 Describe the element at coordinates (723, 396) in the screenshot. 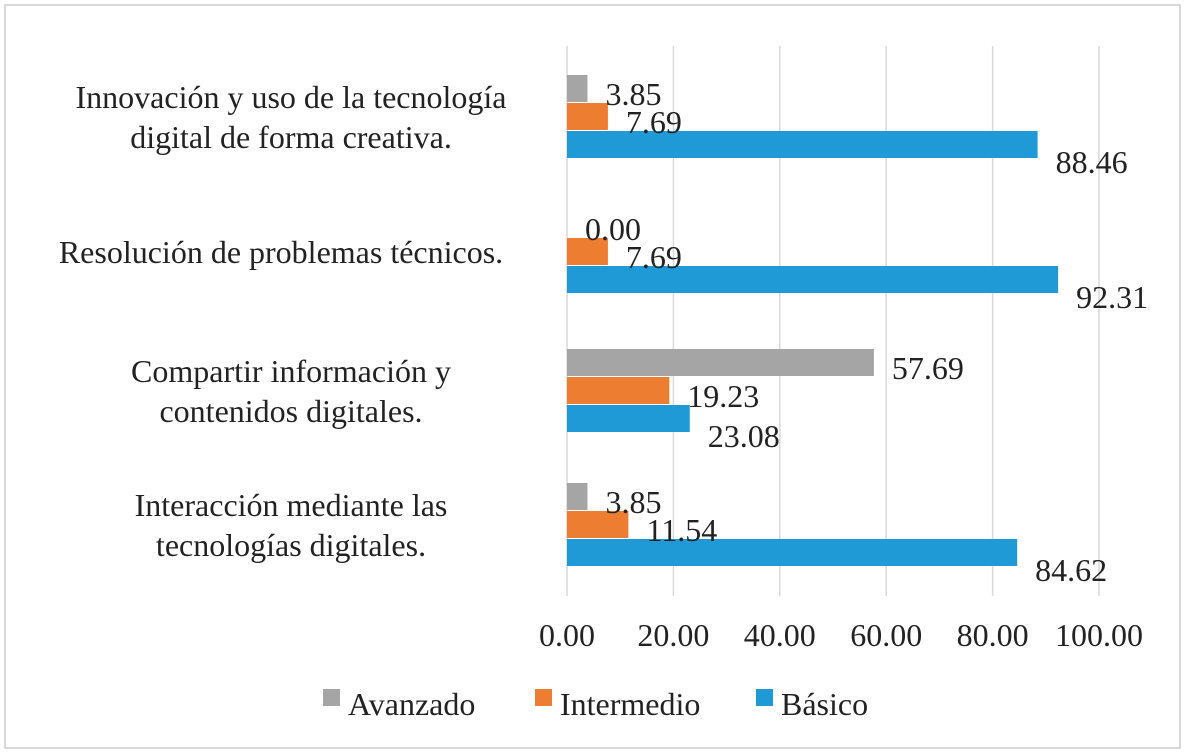

I see `data-label: 19.23` at that location.